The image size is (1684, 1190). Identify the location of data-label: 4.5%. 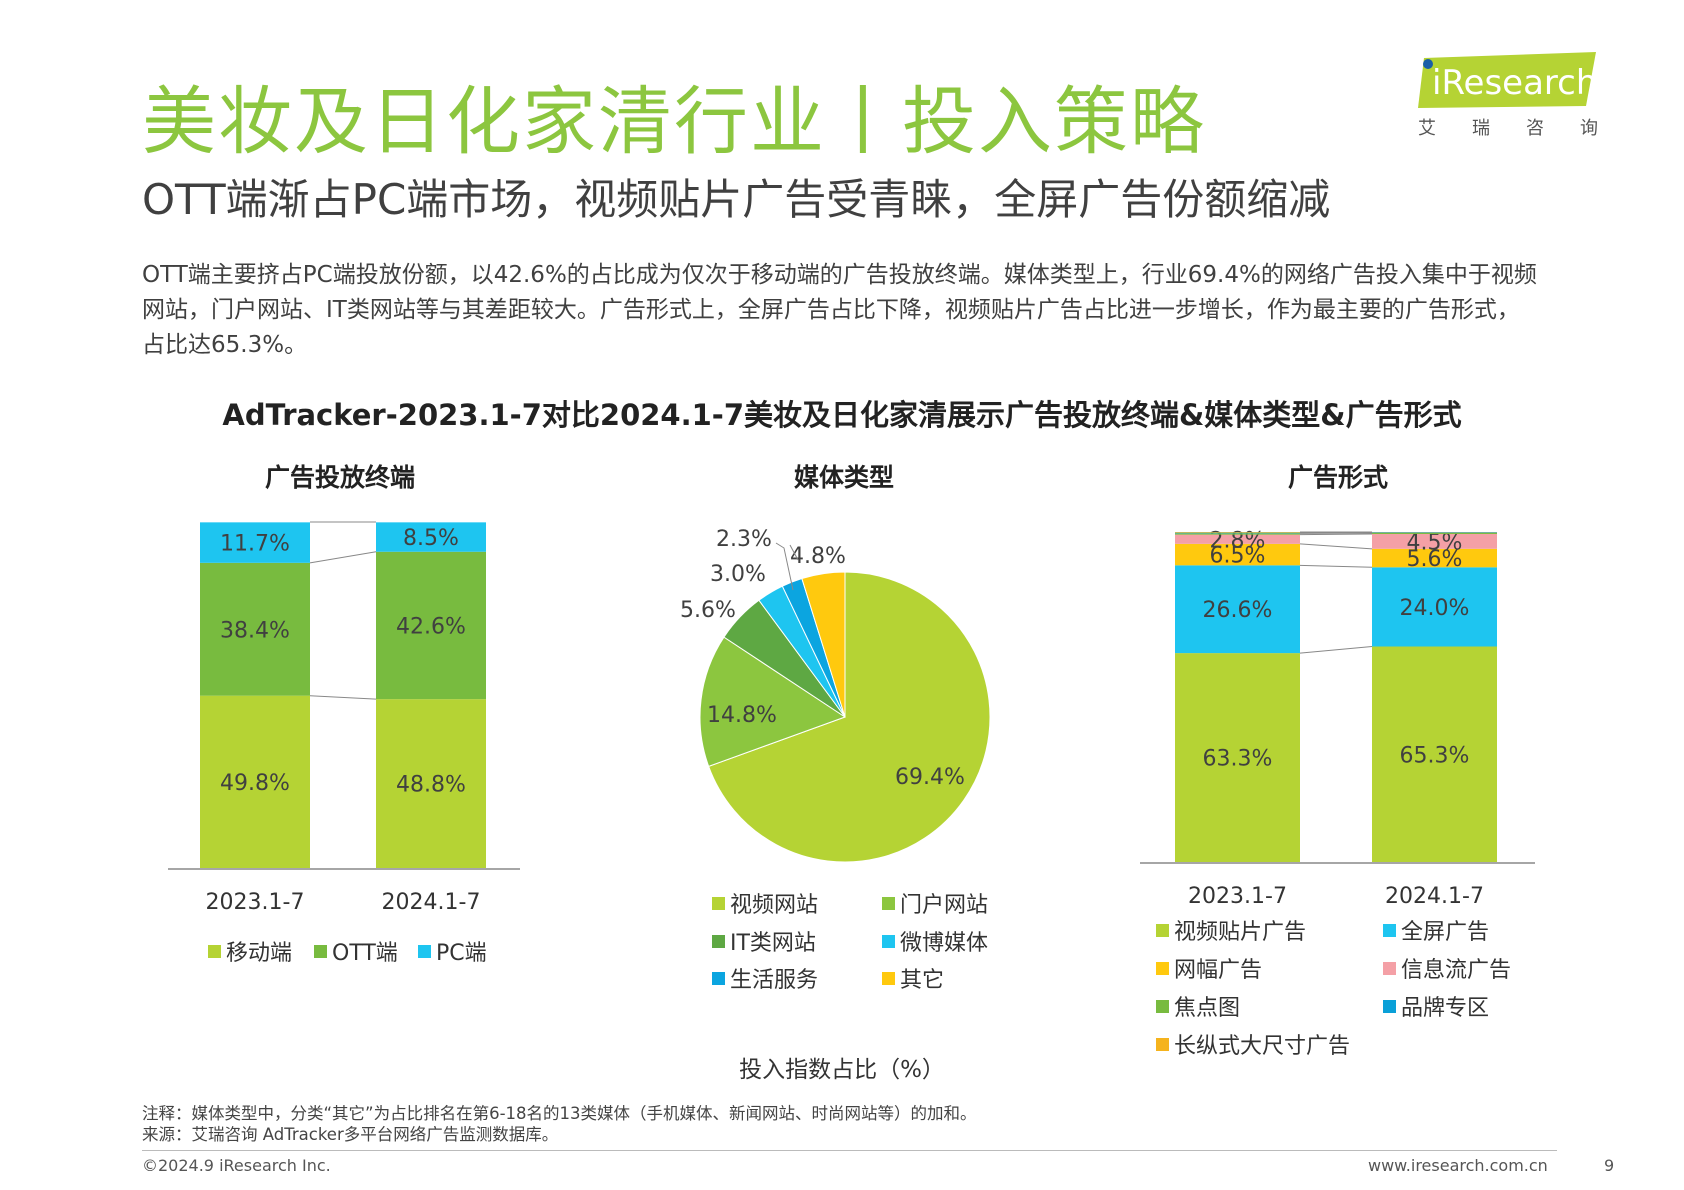
(1435, 542).